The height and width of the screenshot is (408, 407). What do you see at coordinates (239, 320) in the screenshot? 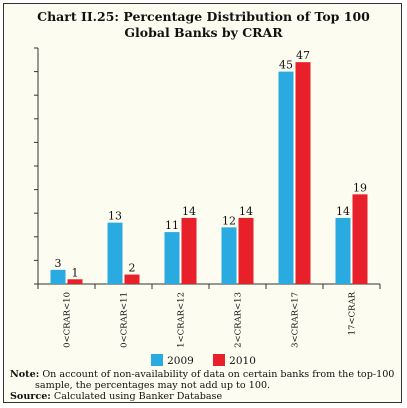
I see `x-tick-label: 12<CRAR<13` at bounding box center [239, 320].